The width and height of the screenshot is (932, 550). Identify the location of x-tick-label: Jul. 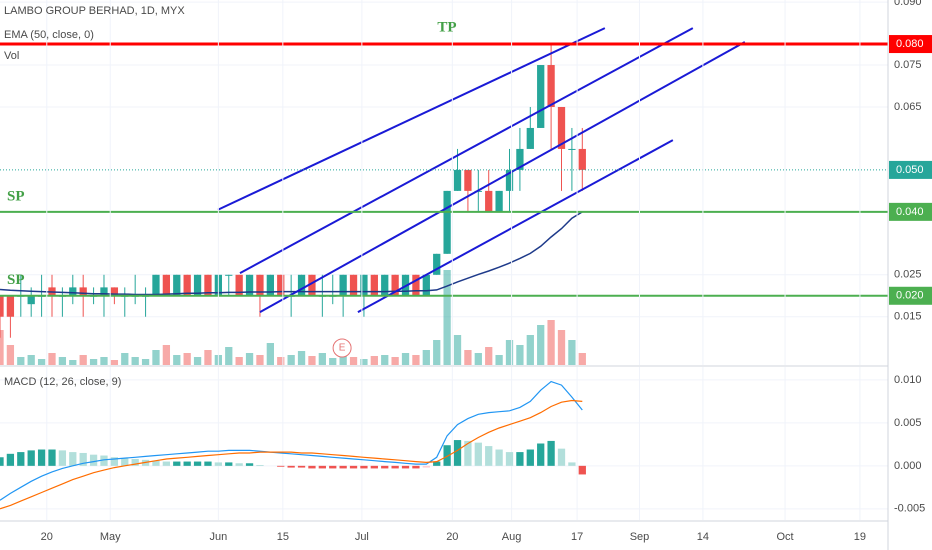
(362, 537).